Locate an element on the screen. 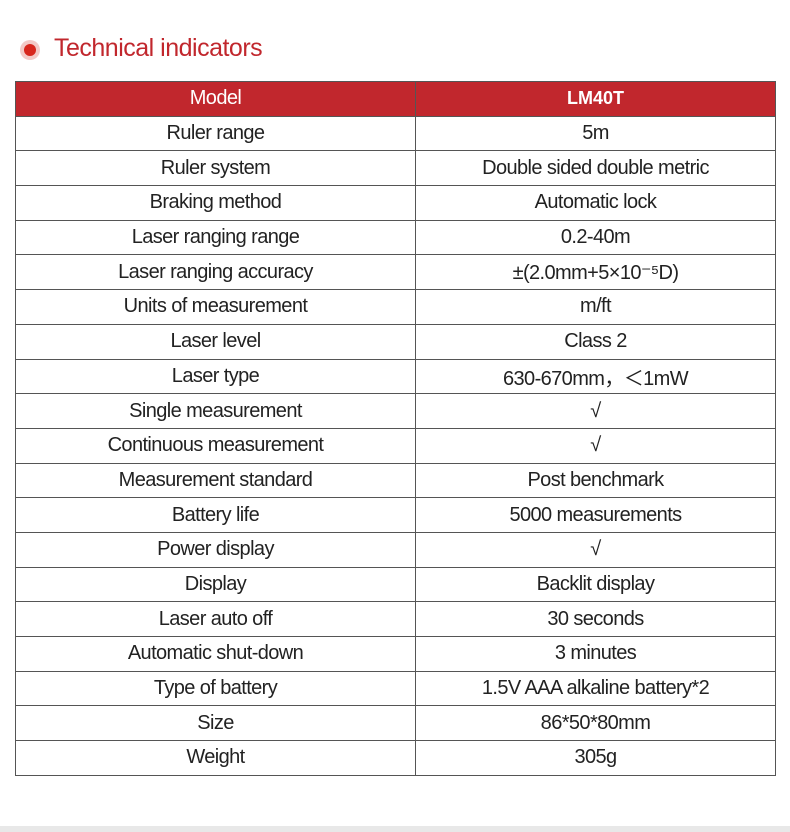 This screenshot has width=790, height=832. spec-value: Double sided double metric is located at coordinates (595, 168).